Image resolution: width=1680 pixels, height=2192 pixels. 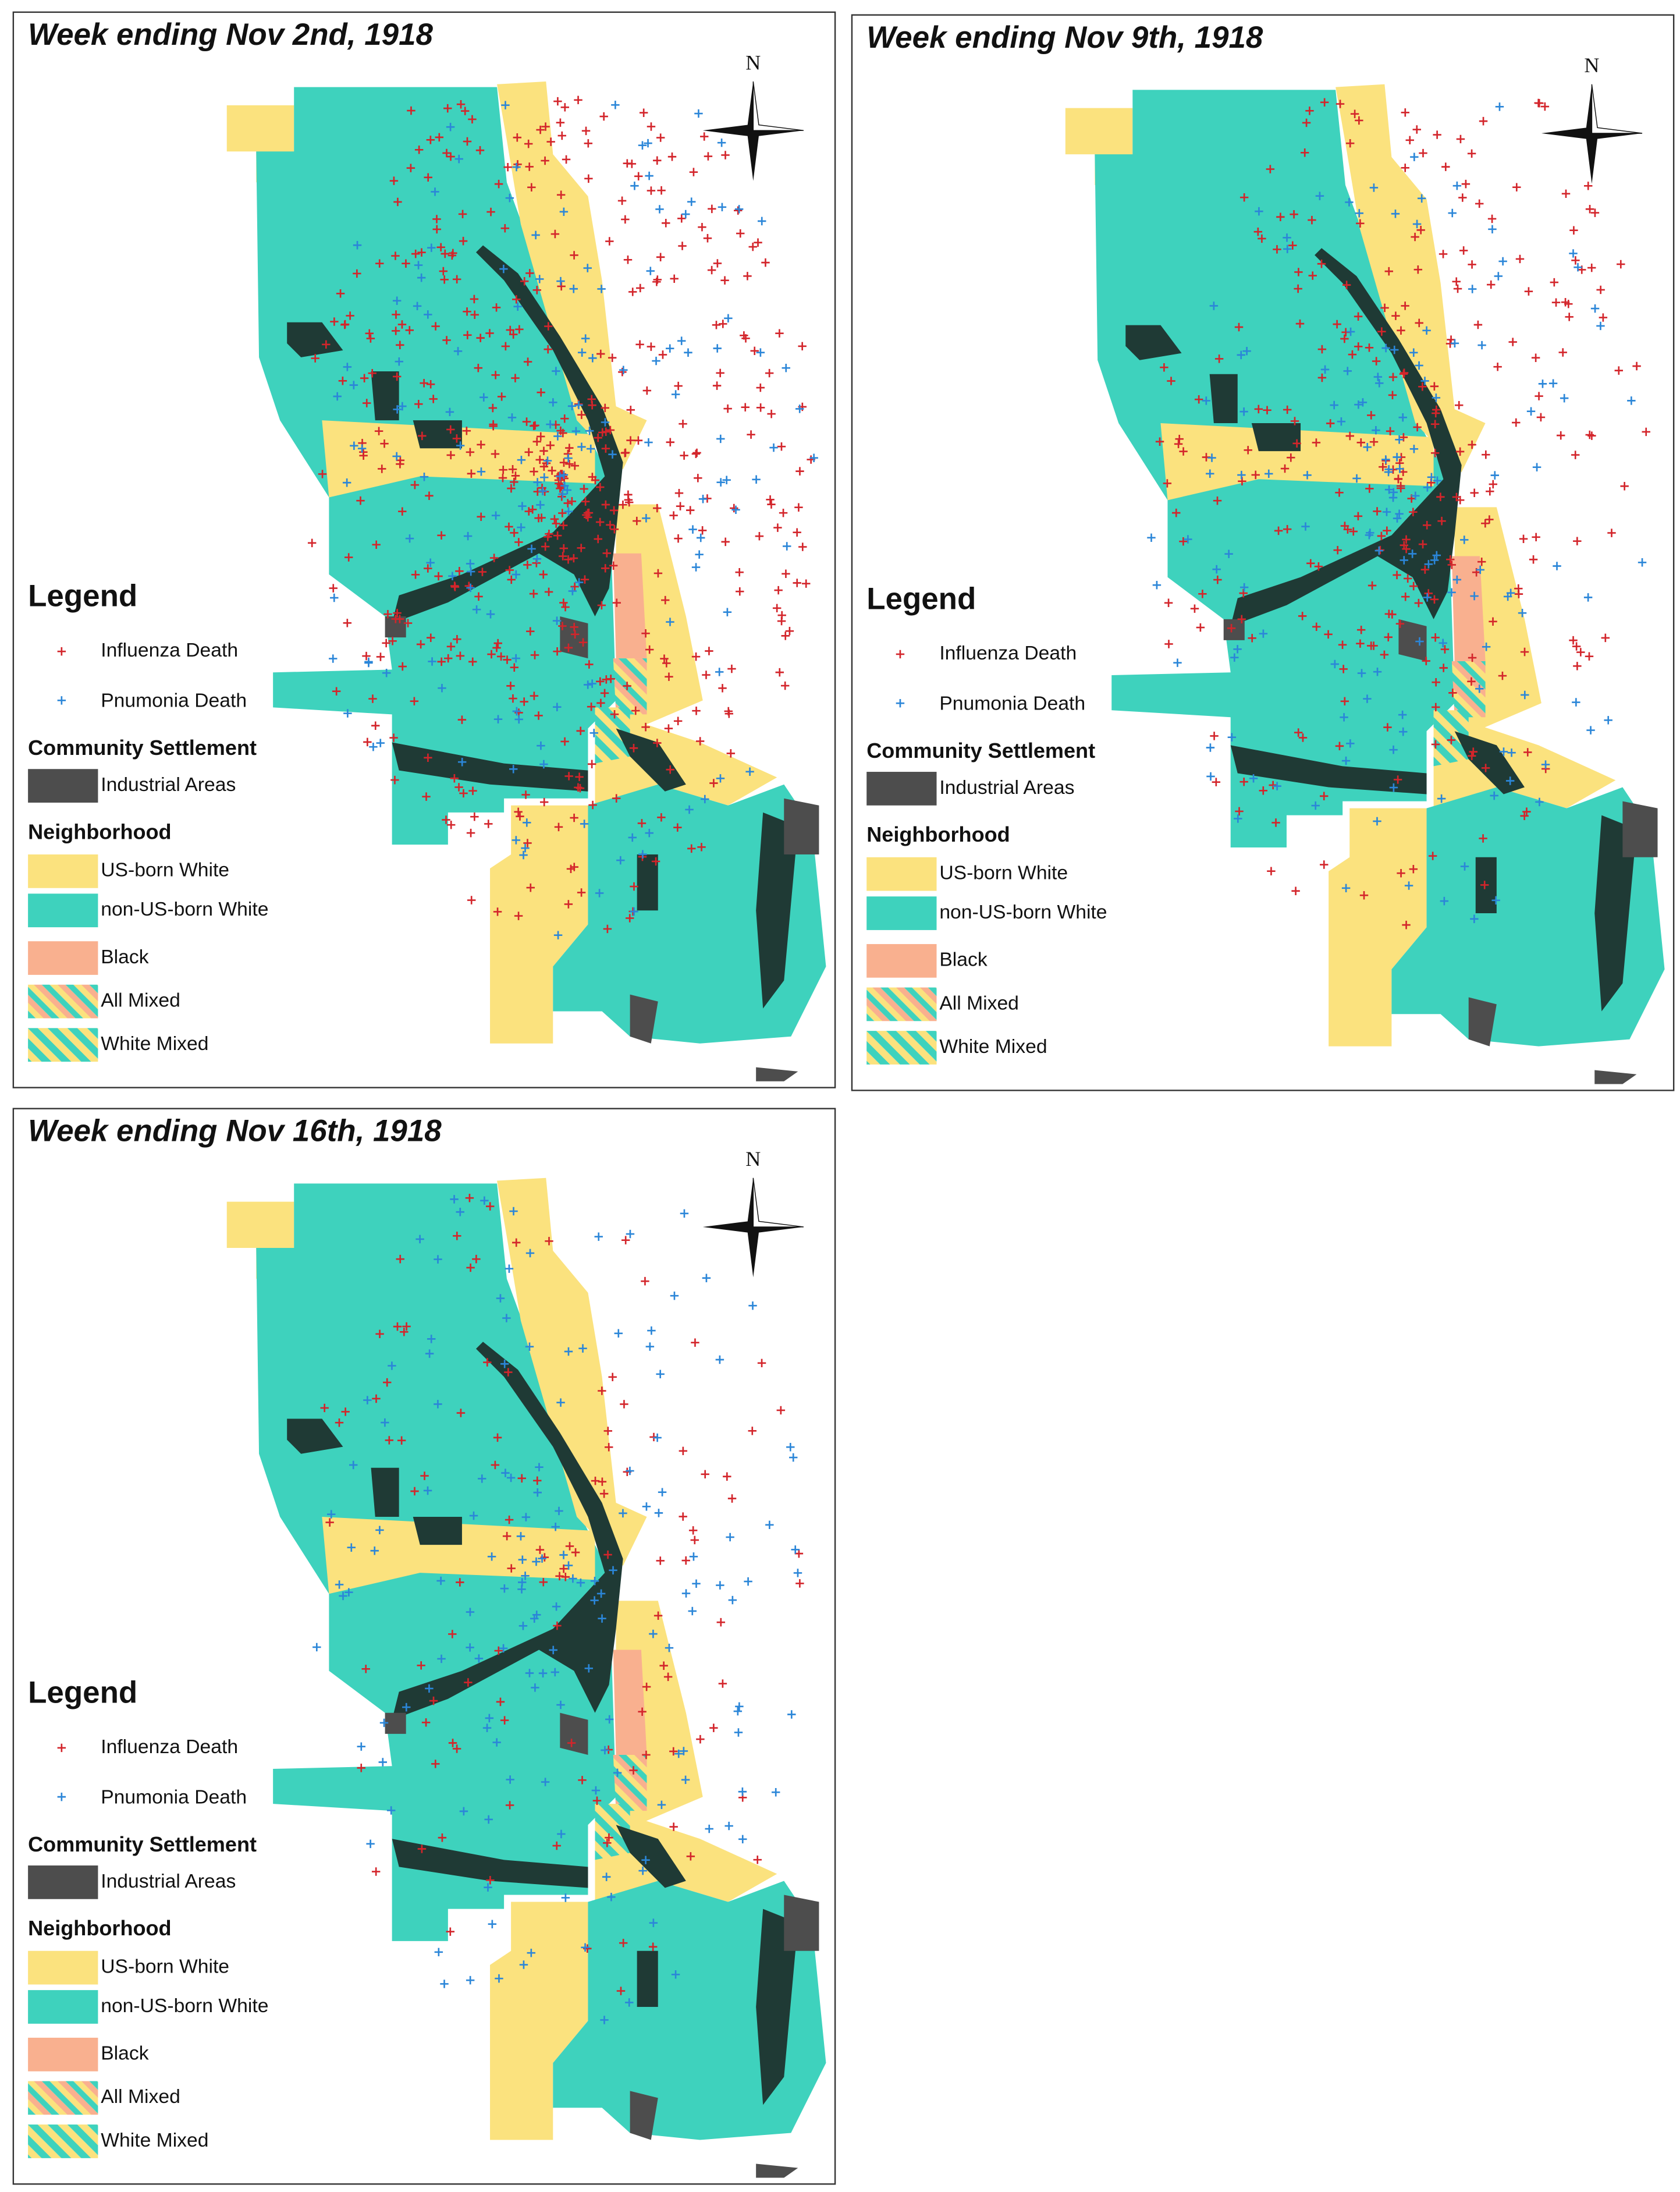 What do you see at coordinates (1006, 788) in the screenshot?
I see `legend-label: Industrial Areas` at bounding box center [1006, 788].